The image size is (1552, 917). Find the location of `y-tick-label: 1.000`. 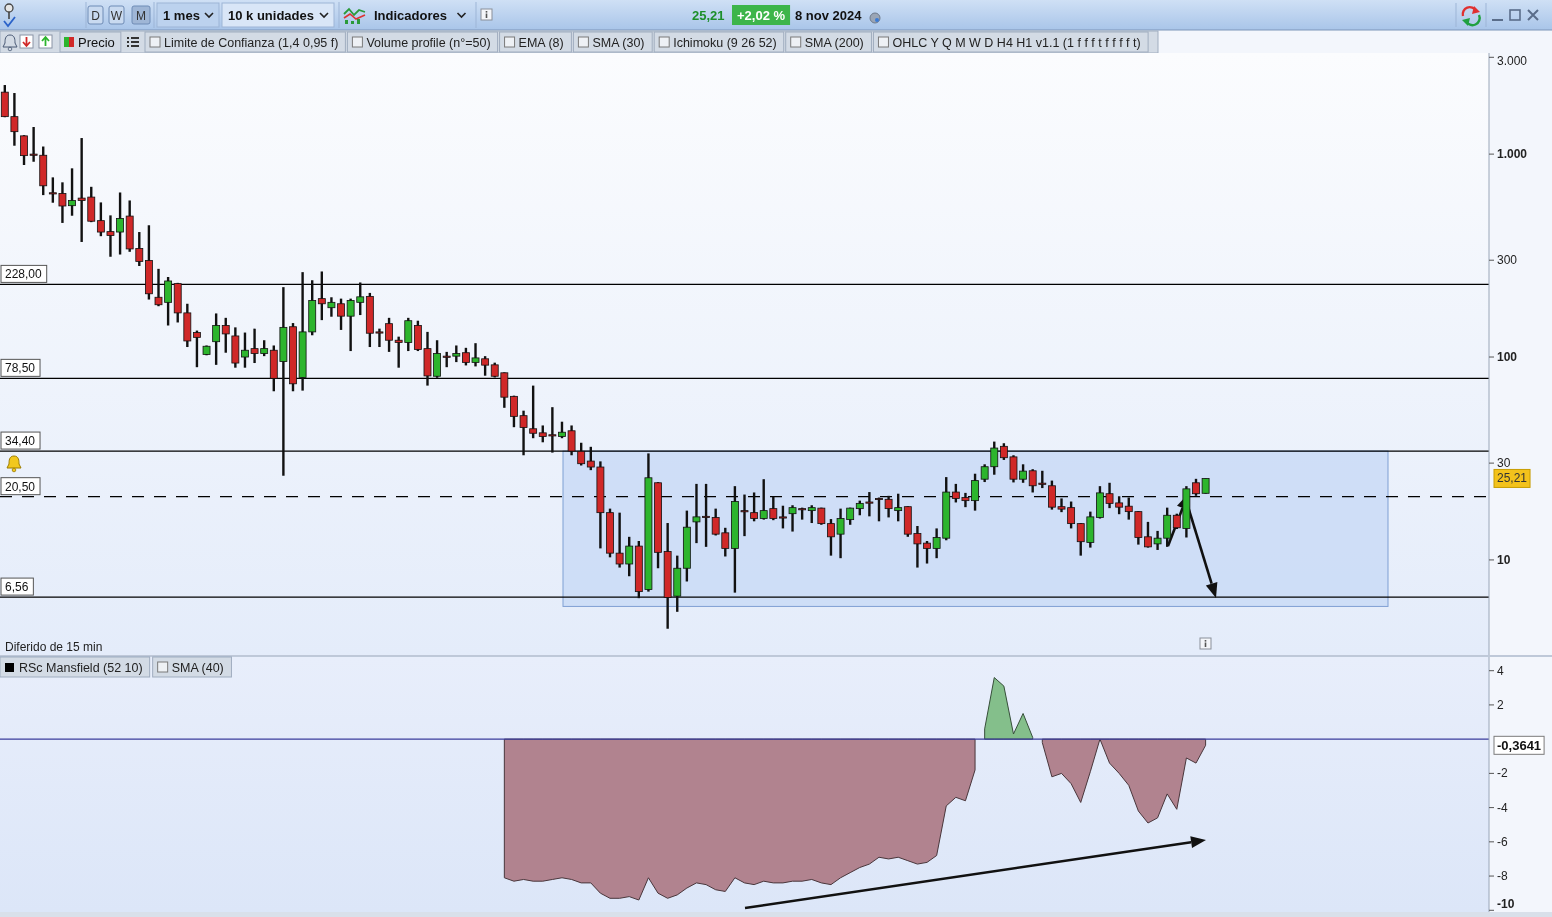

y-tick-label: 1.000 is located at coordinates (1512, 154).